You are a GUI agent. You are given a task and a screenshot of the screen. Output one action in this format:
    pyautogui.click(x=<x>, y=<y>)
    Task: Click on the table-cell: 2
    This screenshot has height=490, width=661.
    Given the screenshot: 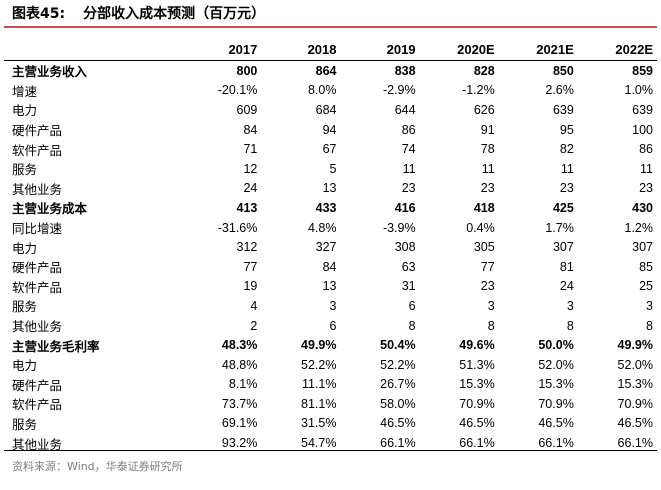 What is the action you would take?
    pyautogui.click(x=254, y=325)
    